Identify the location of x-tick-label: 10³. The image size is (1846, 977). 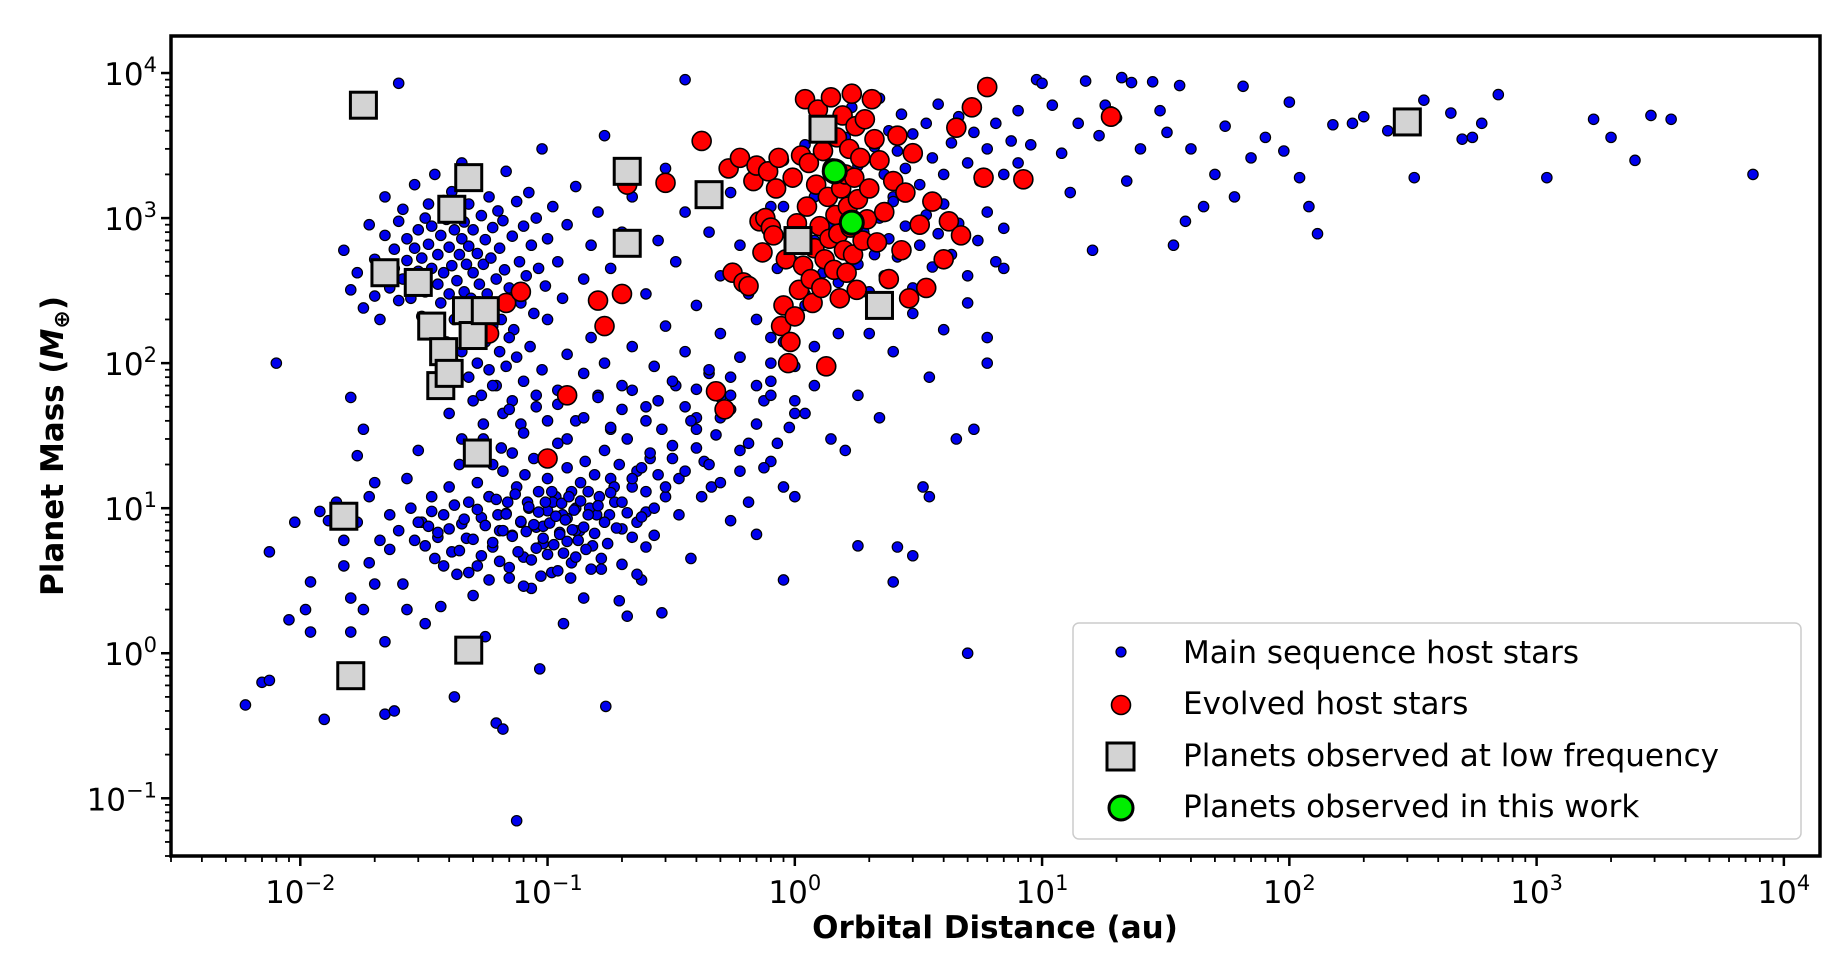
(1536, 891).